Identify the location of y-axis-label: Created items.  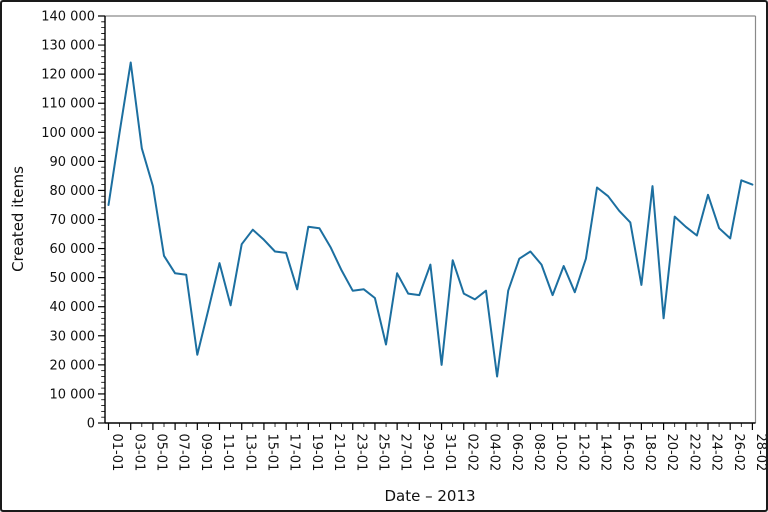
(18, 219).